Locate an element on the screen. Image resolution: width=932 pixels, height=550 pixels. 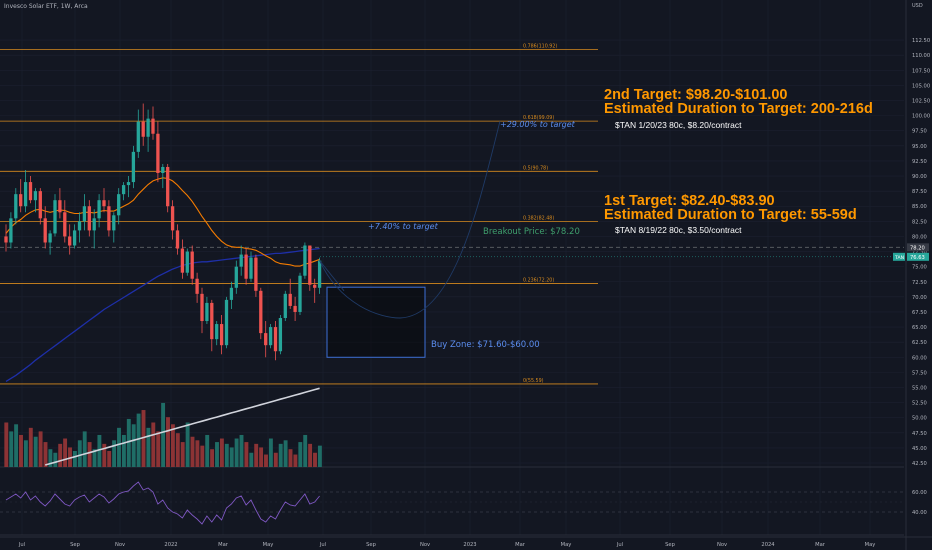
price-tick-label: 62.50 is located at coordinates (919, 343).